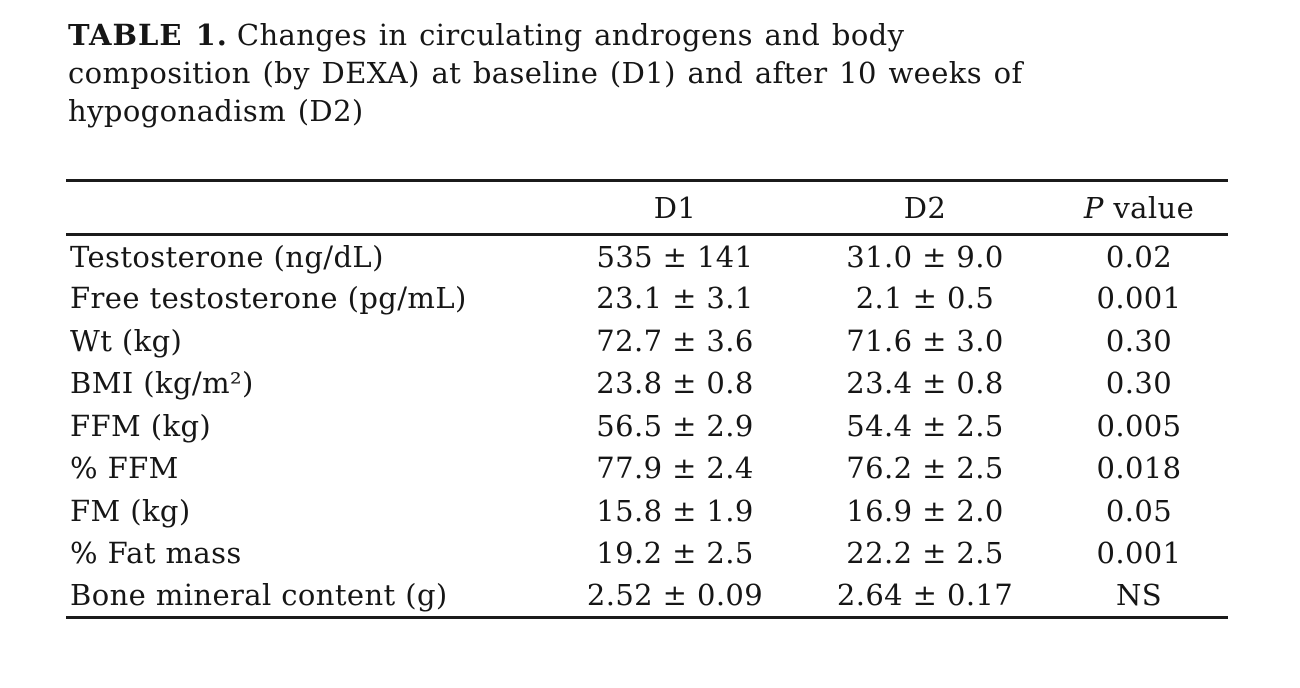  I want to click on d2-value: 71.6 ± 3.0, so click(925, 340).